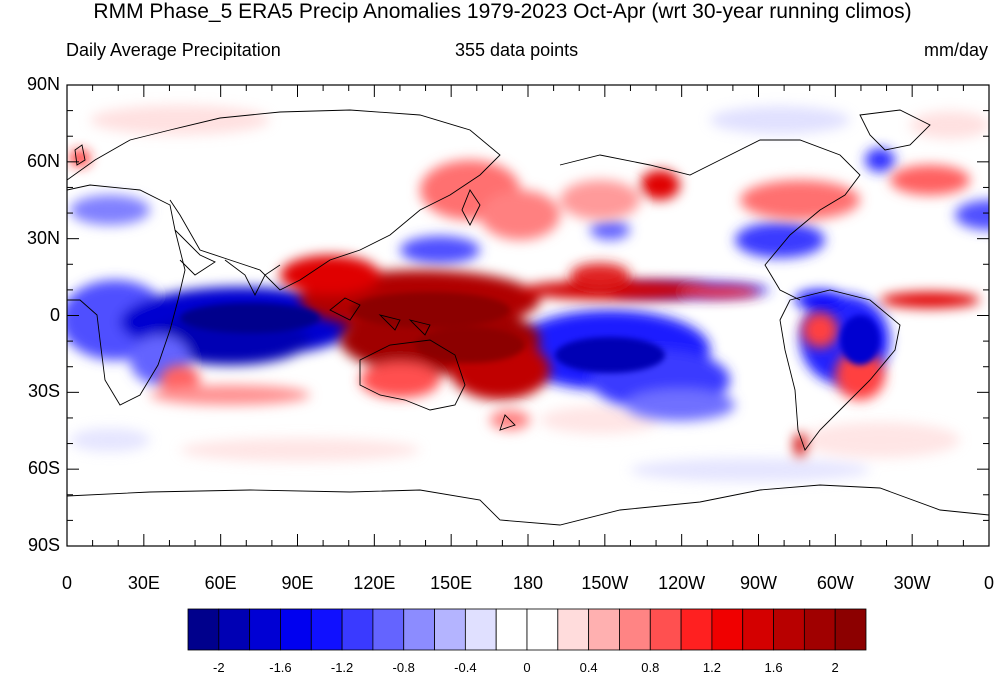 This screenshot has width=1005, height=676. Describe the element at coordinates (955, 50) in the screenshot. I see `units-label: mm/day` at that location.